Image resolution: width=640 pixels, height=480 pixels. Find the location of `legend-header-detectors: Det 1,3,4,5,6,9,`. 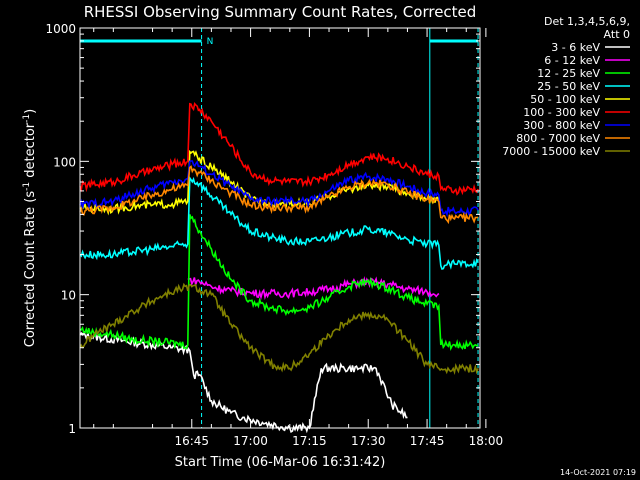

legend-header-detectors: Det 1,3,4,5,6,9, is located at coordinates (587, 21).